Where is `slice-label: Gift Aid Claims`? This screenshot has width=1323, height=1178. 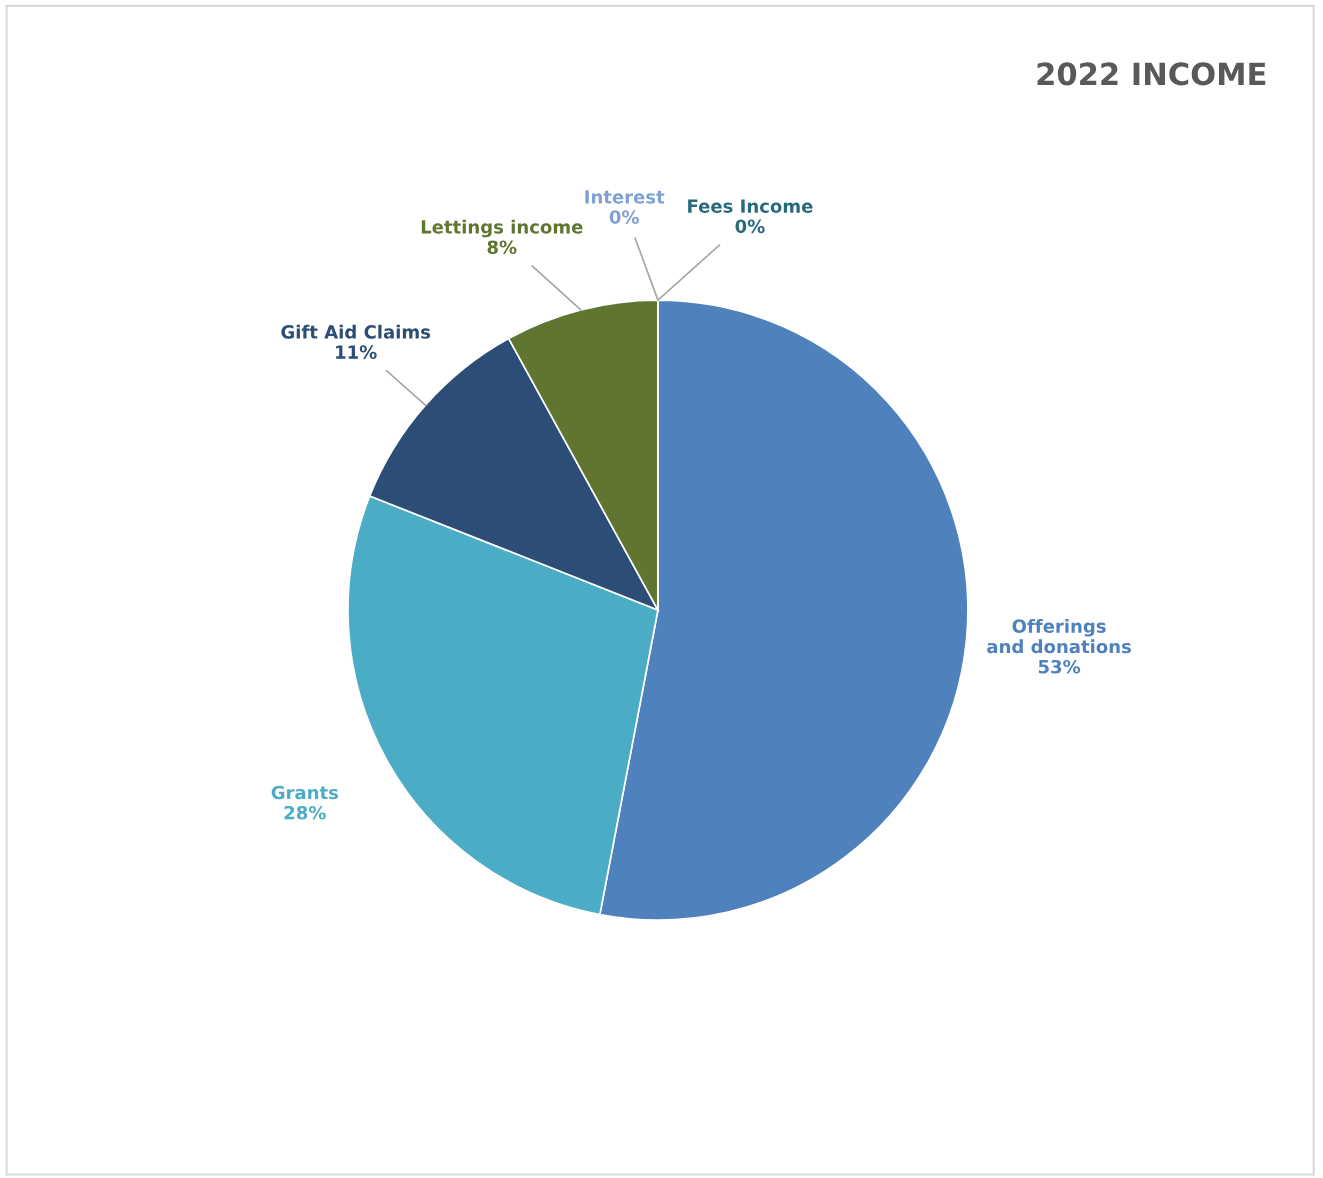 slice-label: Gift Aid Claims is located at coordinates (356, 331).